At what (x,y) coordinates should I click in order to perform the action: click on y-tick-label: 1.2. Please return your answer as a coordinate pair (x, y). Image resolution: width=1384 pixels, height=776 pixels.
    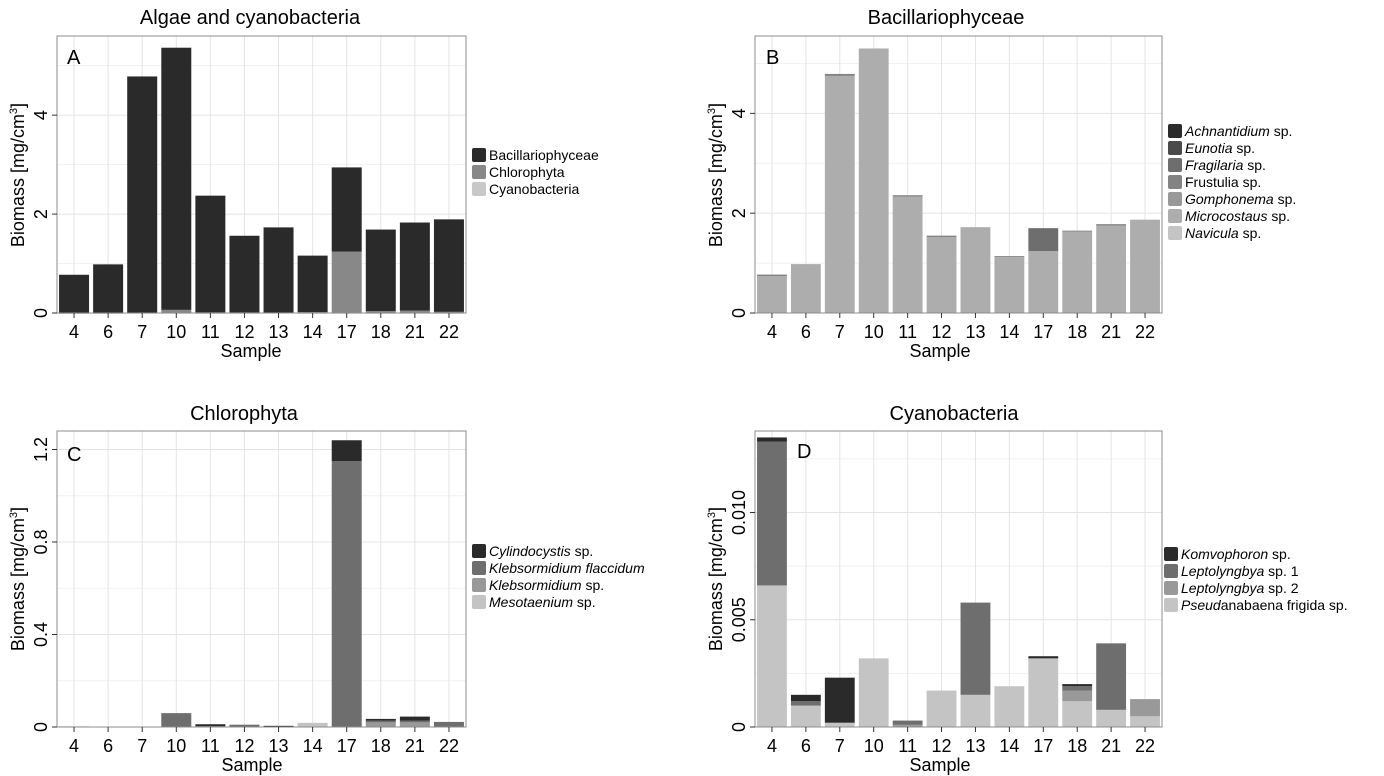
    Looking at the image, I should click on (41, 449).